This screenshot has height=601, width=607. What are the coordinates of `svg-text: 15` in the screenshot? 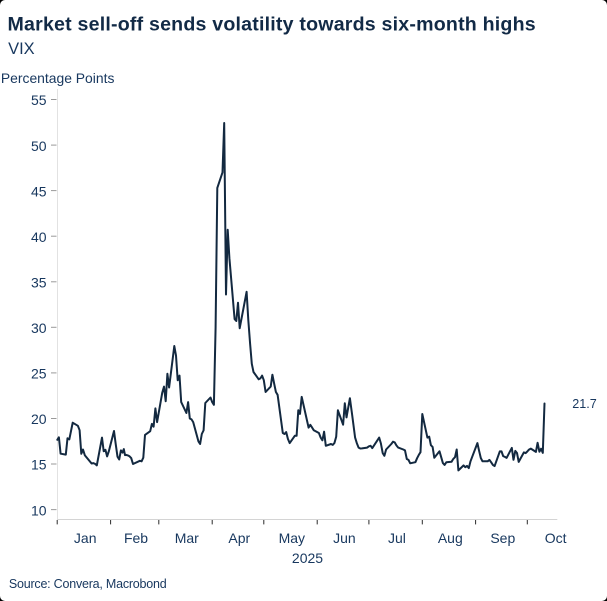 It's located at (39, 465).